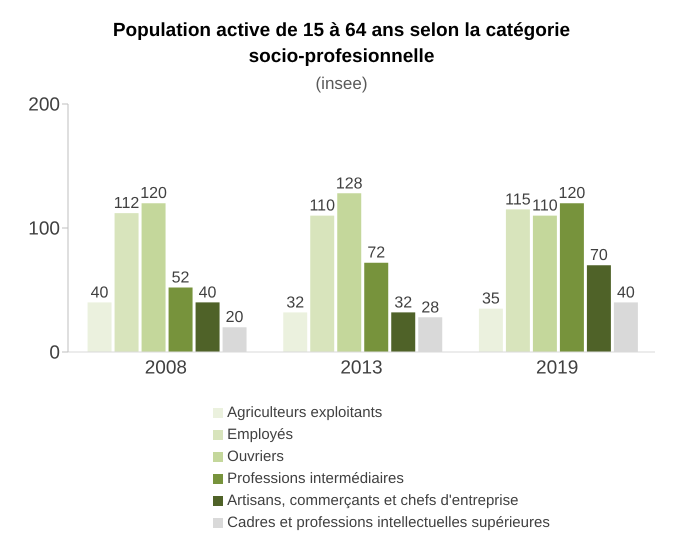  What do you see at coordinates (376, 253) in the screenshot?
I see `data-label: 72` at bounding box center [376, 253].